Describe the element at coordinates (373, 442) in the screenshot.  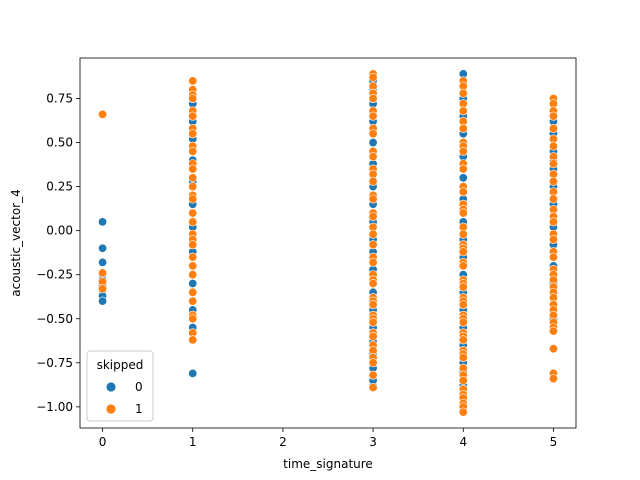
I see `x-tick-label: 3` at that location.